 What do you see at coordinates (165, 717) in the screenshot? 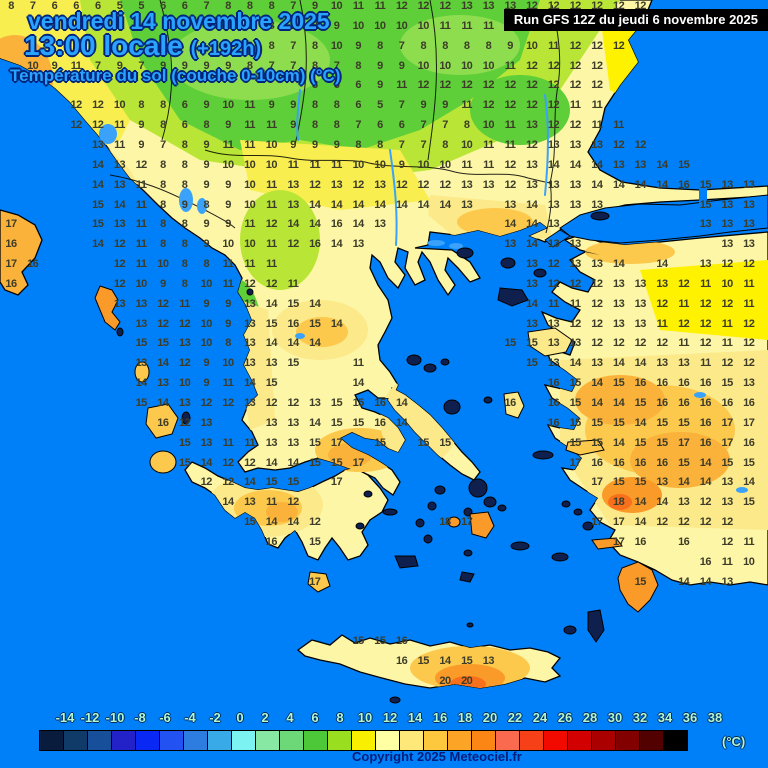
I see `legend-tick-label: -6` at bounding box center [165, 717].